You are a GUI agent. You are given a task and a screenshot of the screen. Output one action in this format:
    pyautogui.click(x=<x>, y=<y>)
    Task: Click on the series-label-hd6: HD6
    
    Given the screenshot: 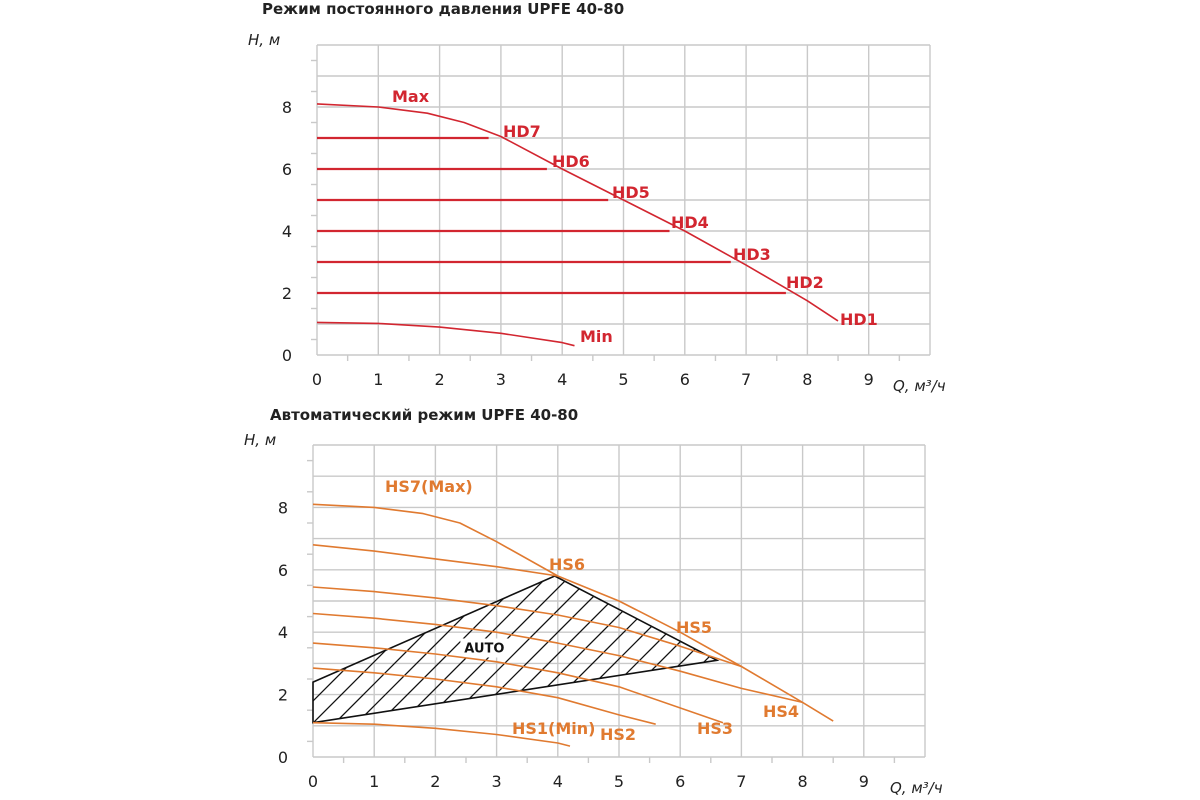 What is the action you would take?
    pyautogui.click(x=571, y=161)
    